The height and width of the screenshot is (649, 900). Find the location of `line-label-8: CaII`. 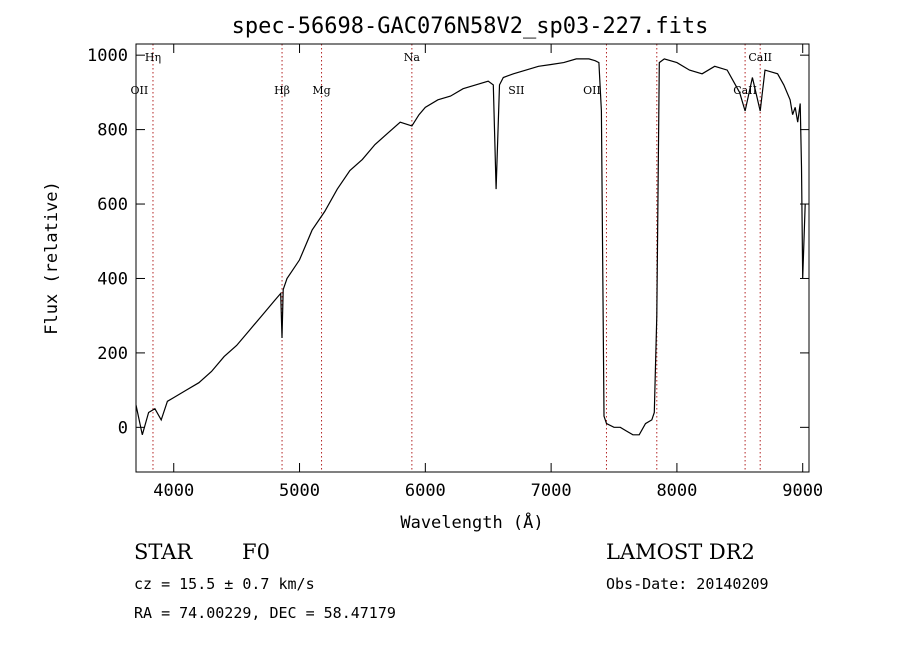

line-label-8: CaII is located at coordinates (745, 90).